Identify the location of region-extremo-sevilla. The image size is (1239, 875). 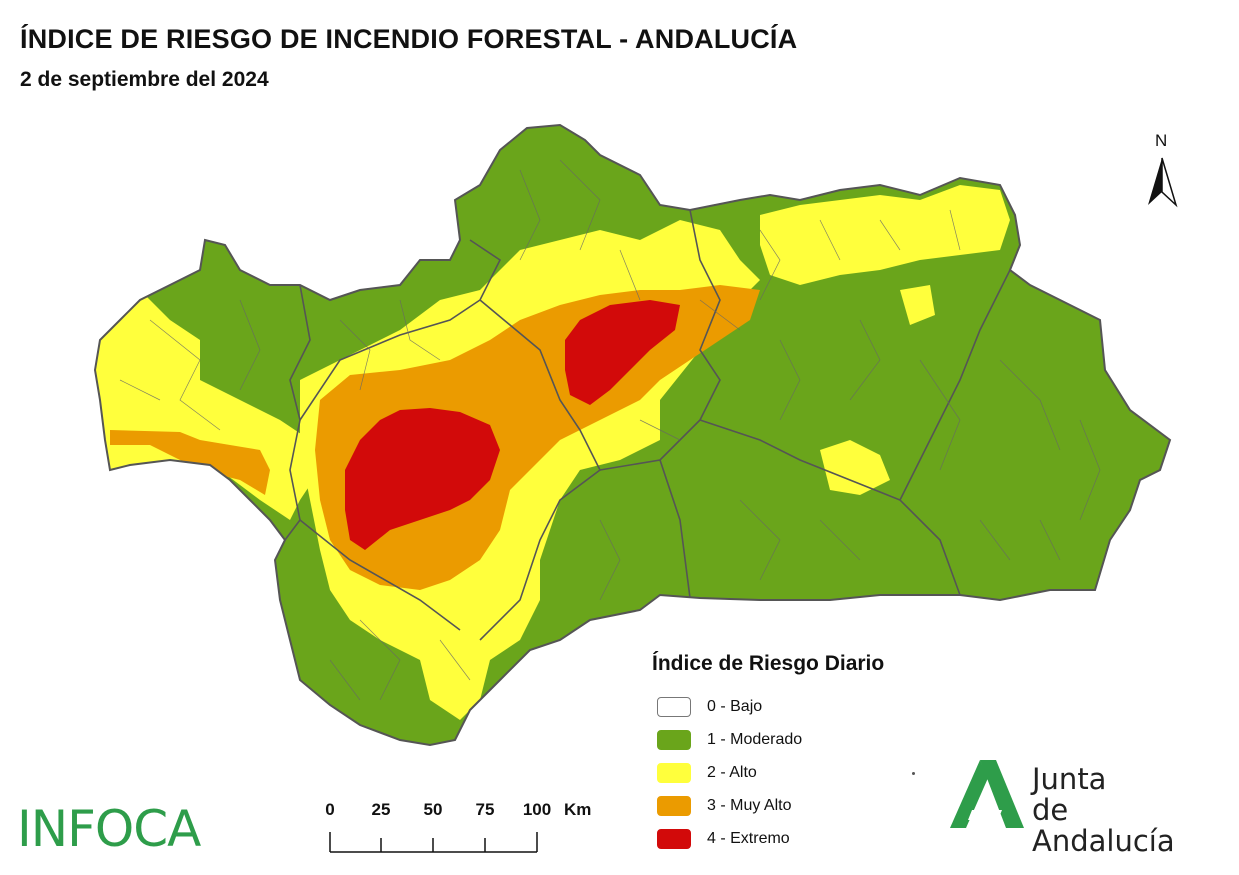
(422, 479).